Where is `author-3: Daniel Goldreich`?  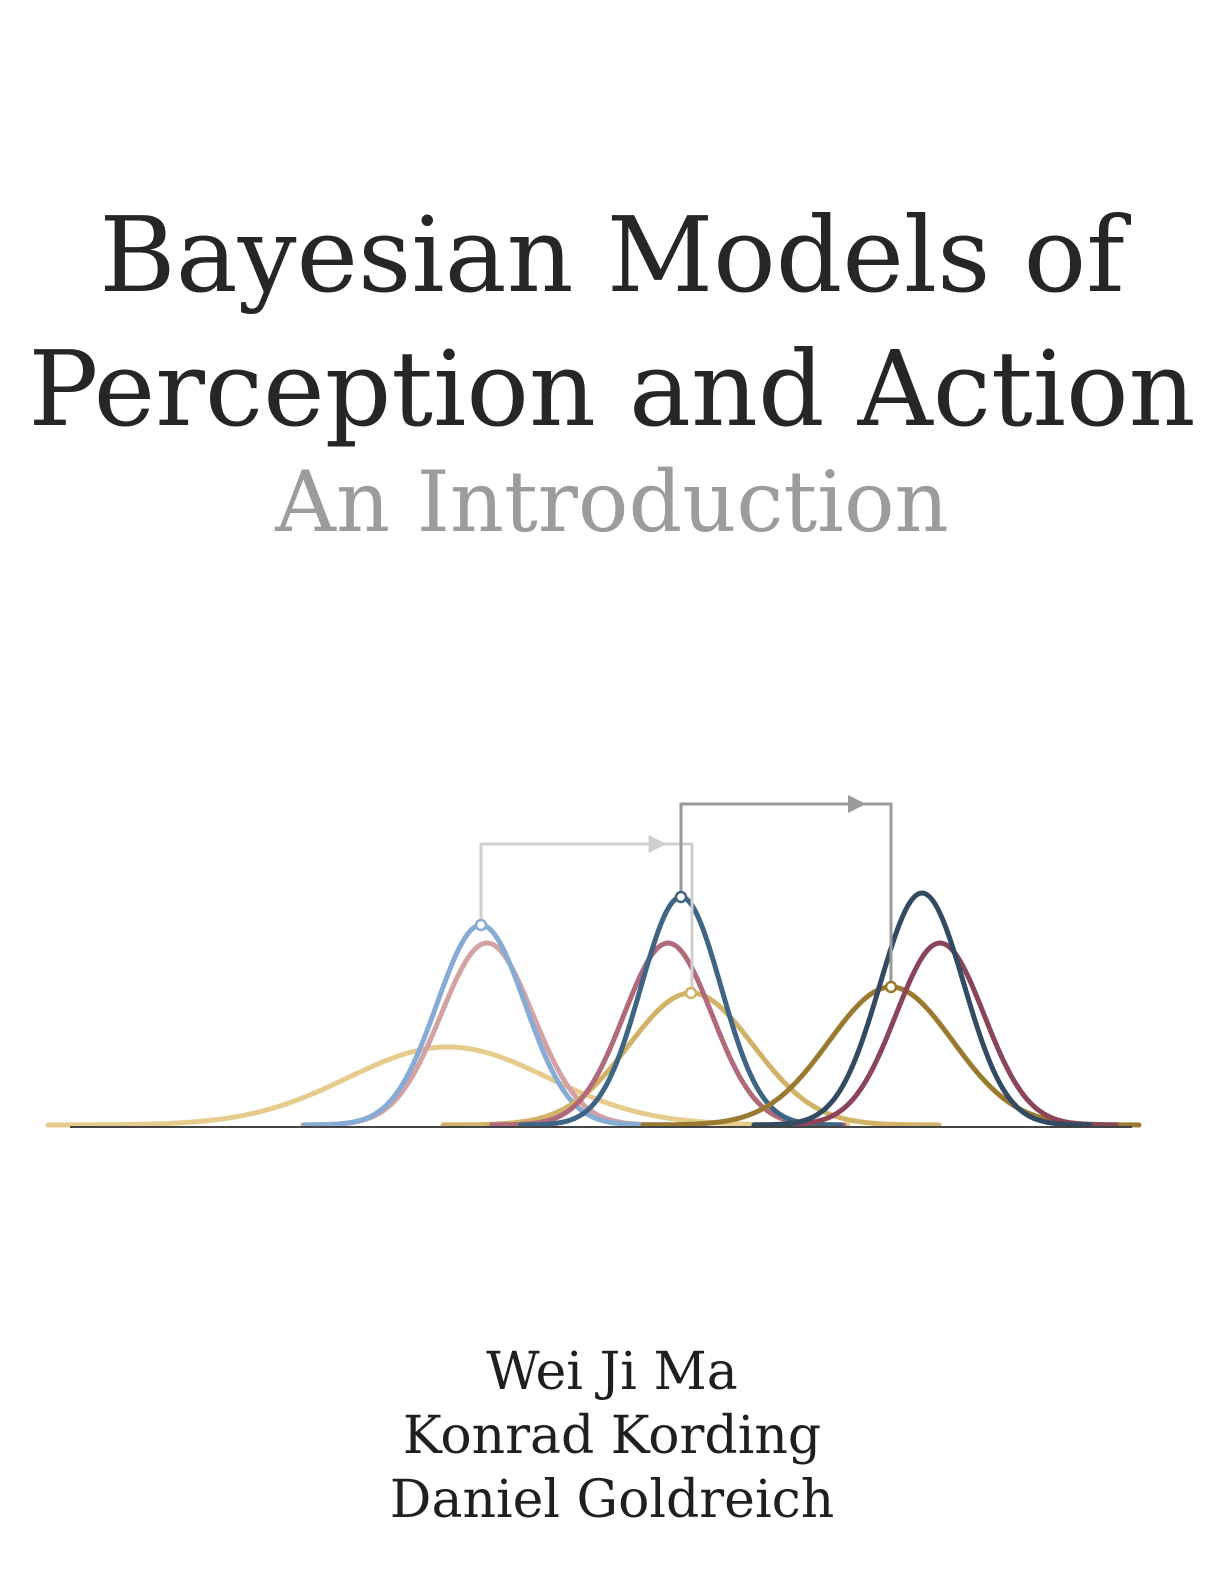 author-3: Daniel Goldreich is located at coordinates (612, 1500).